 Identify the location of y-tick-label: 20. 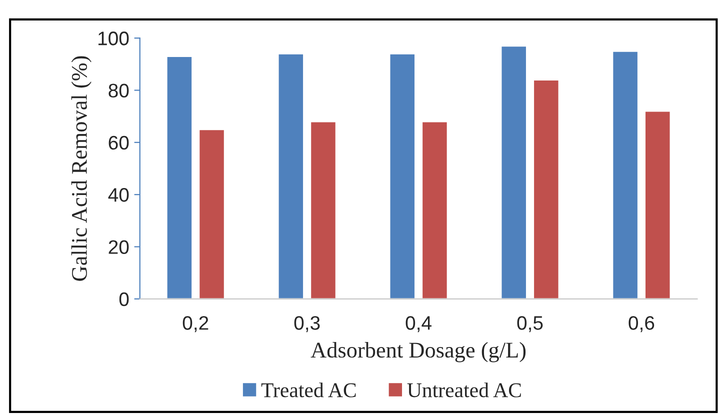
(118, 247).